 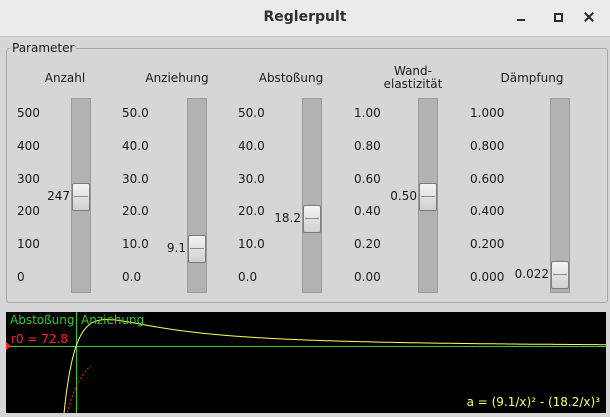 What do you see at coordinates (135, 145) in the screenshot?
I see `tick-label-anziehung: 40.0` at bounding box center [135, 145].